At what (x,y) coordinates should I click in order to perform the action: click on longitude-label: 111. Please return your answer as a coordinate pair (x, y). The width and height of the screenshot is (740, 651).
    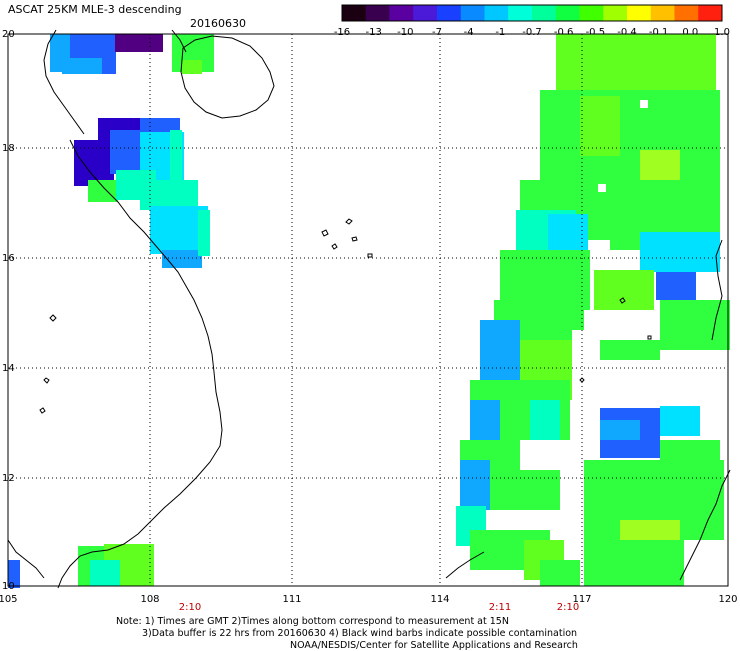
    Looking at the image, I should click on (291, 599).